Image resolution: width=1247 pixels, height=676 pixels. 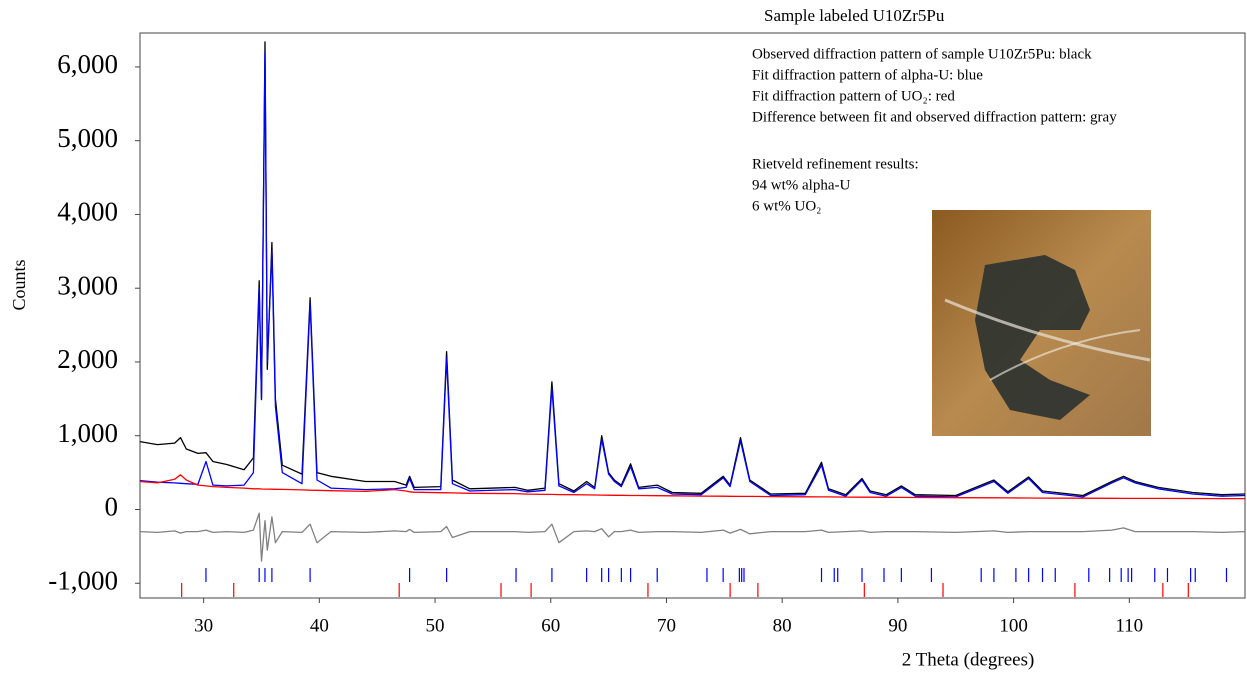 I want to click on annotation: 6 wt% UO₂, so click(x=786, y=206).